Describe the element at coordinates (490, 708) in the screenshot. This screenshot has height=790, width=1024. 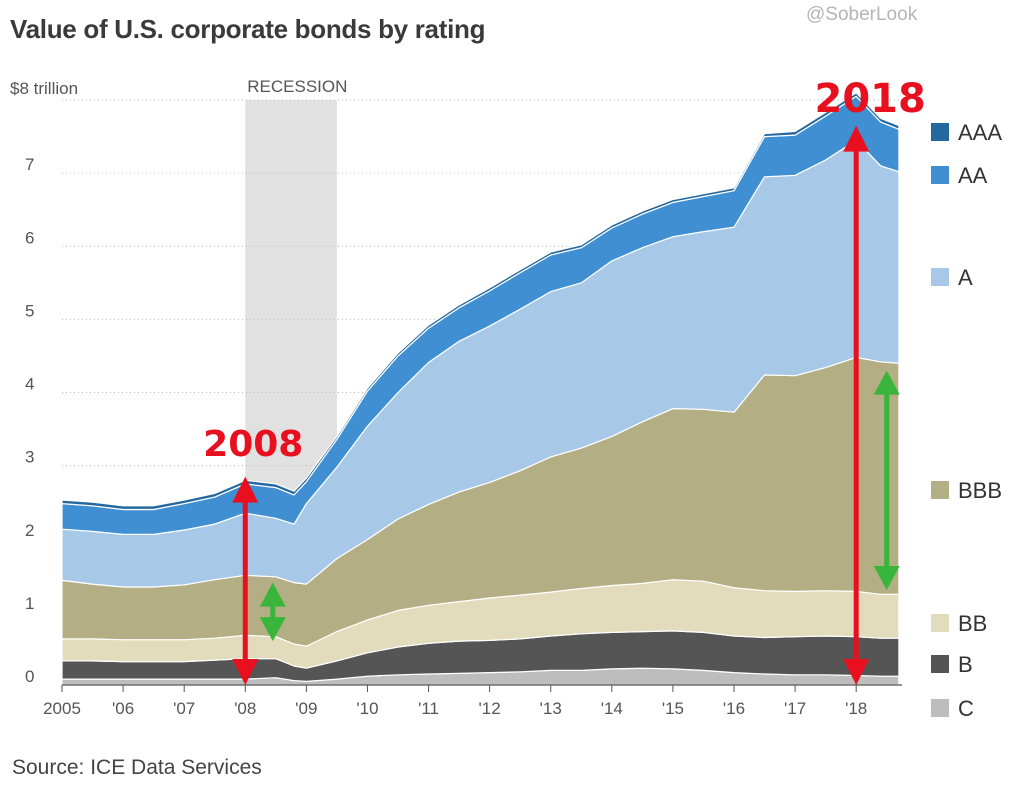
I see `x-tick-label: '12` at that location.